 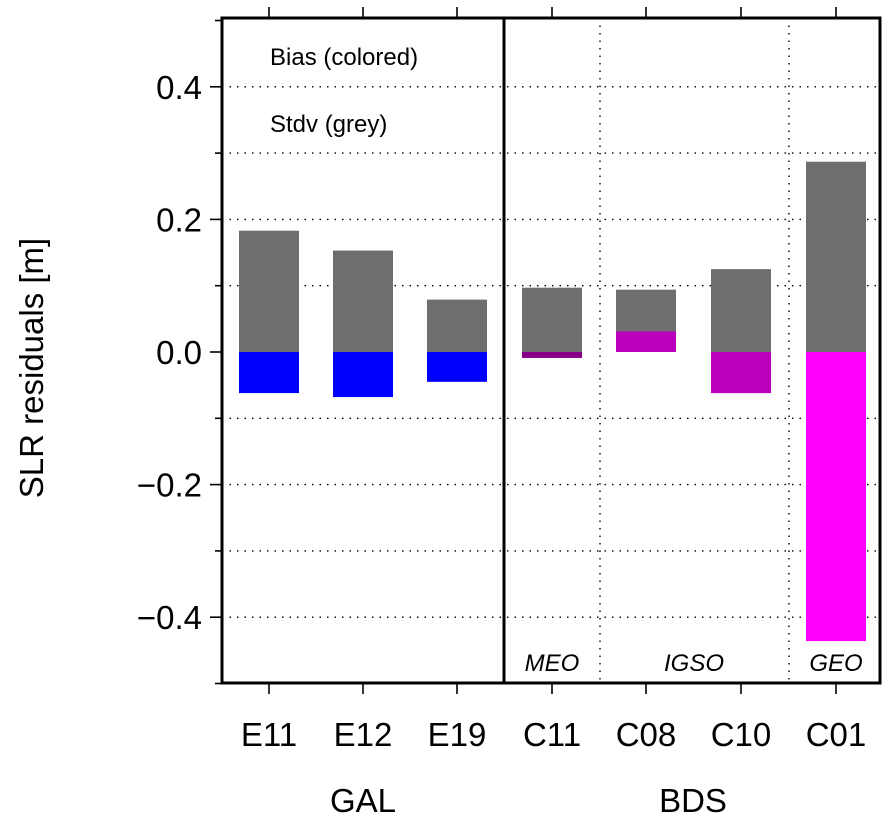 What do you see at coordinates (646, 341) in the screenshot?
I see `bias-bar-c08` at bounding box center [646, 341].